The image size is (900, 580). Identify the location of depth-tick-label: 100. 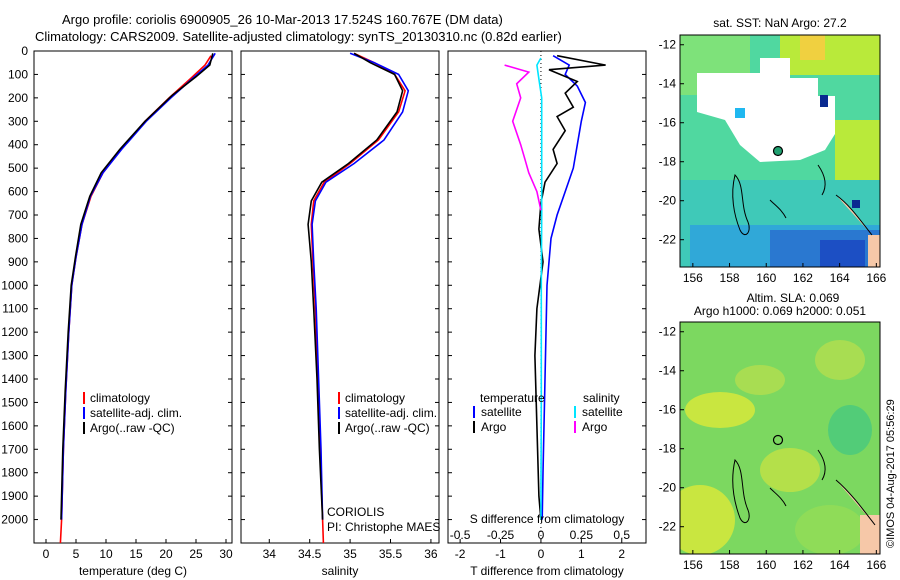
(18, 74).